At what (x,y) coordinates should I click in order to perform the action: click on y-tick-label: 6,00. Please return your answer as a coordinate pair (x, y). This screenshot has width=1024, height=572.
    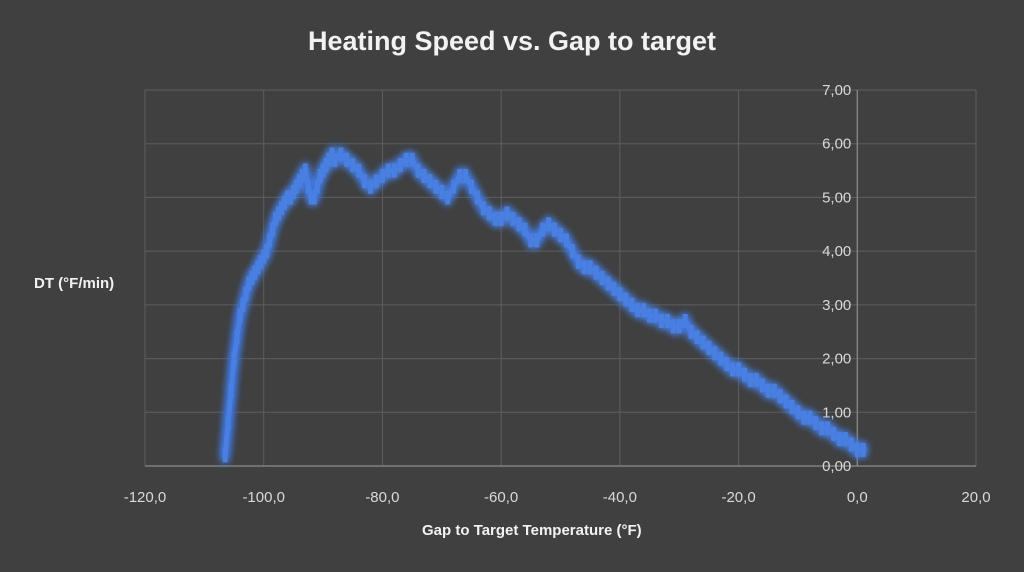
    Looking at the image, I should click on (836, 144).